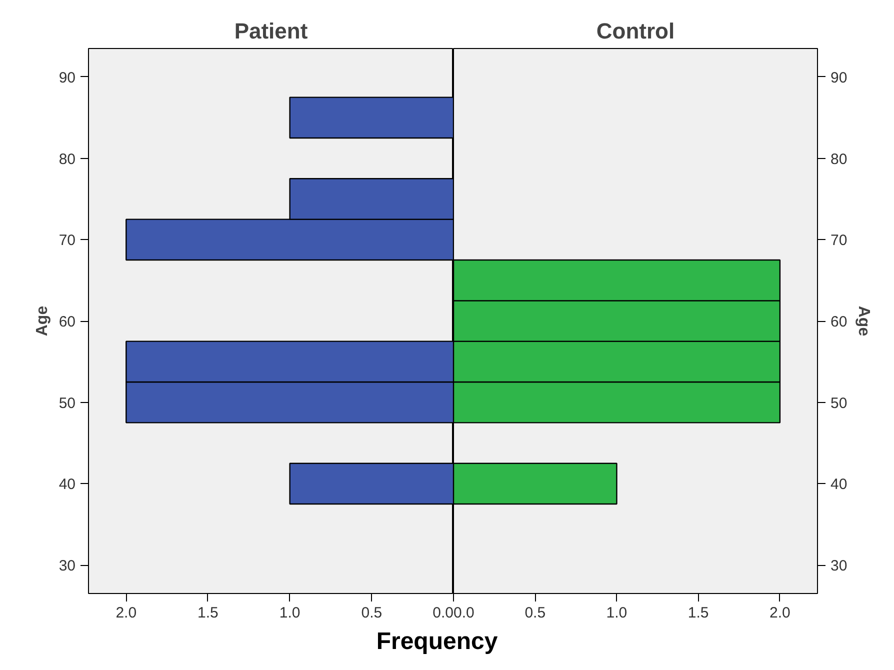 Image resolution: width=894 pixels, height=670 pixels. I want to click on x-axis-title: Frequency, so click(437, 642).